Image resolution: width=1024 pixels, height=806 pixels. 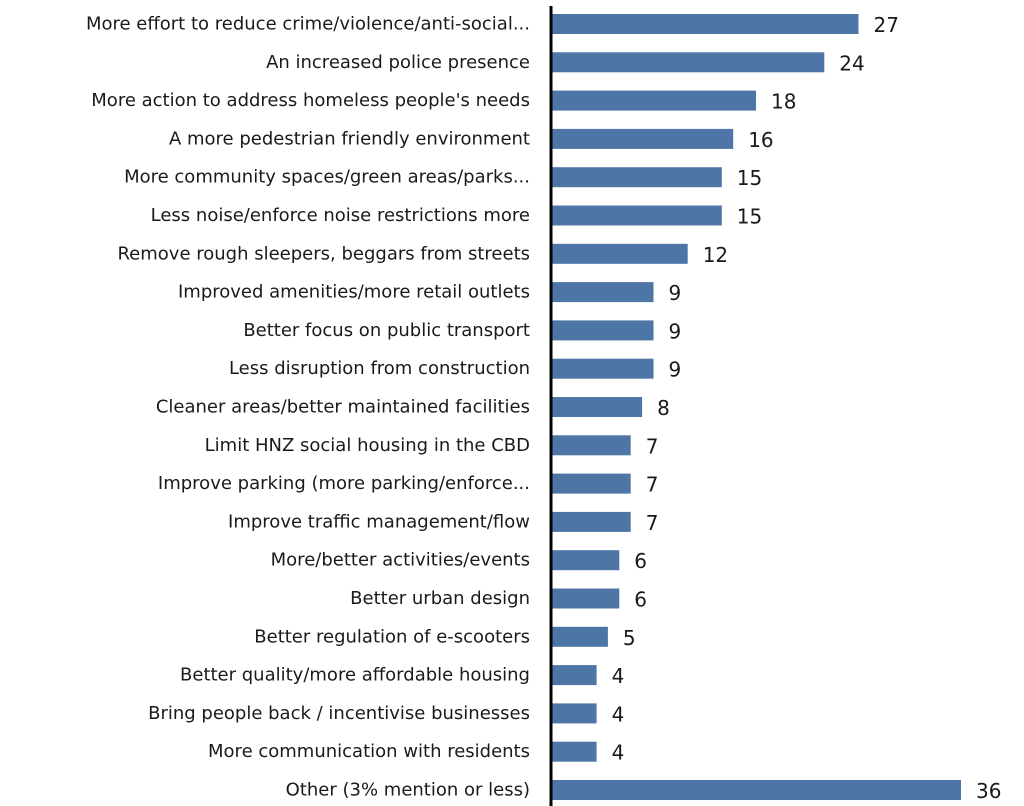 What do you see at coordinates (398, 62) in the screenshot?
I see `category-label: An increased police presence` at bounding box center [398, 62].